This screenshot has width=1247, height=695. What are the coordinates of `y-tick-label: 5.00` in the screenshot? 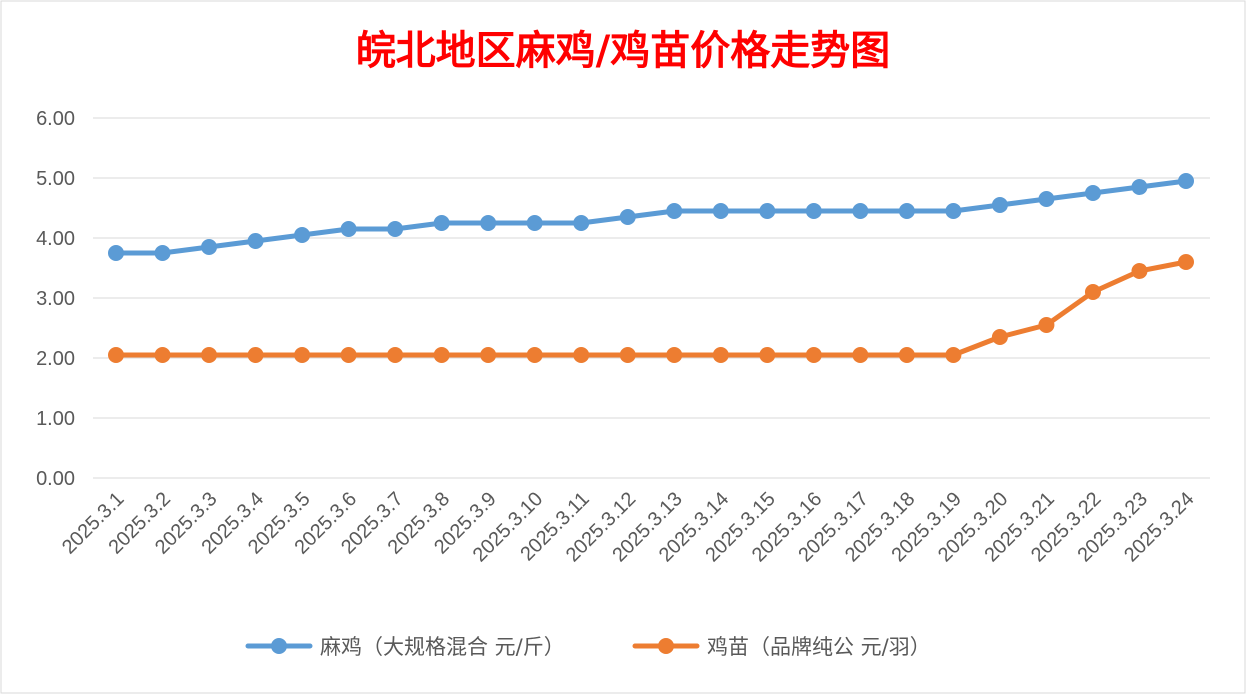 It's located at (55, 179).